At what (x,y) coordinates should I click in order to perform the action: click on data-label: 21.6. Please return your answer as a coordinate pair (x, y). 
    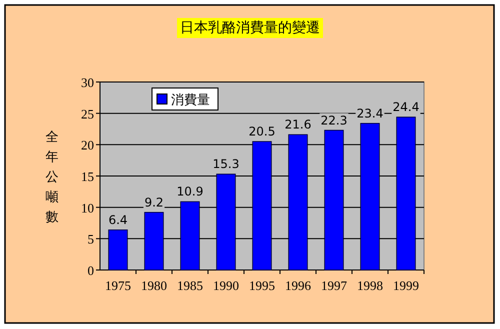
    Looking at the image, I should click on (298, 125).